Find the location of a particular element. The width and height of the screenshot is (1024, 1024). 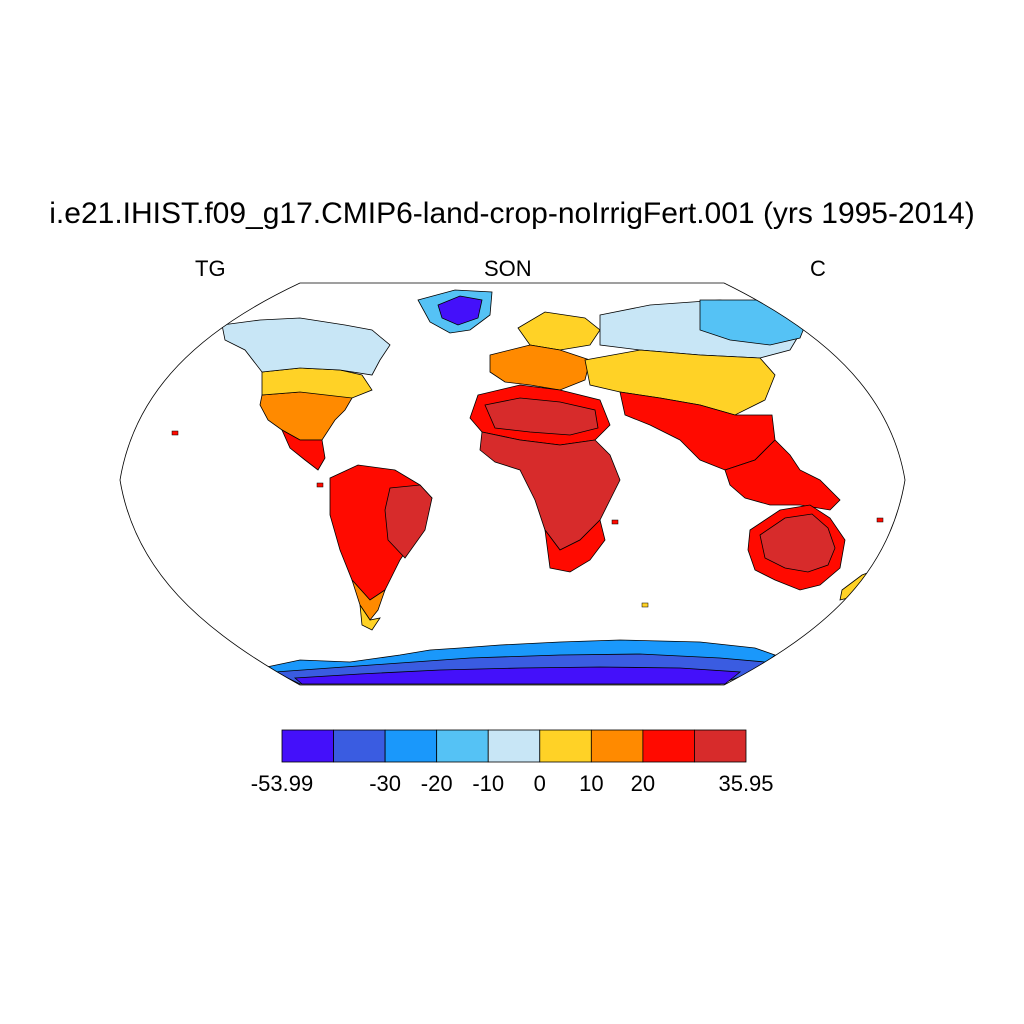

region-sahara is located at coordinates (541, 416).